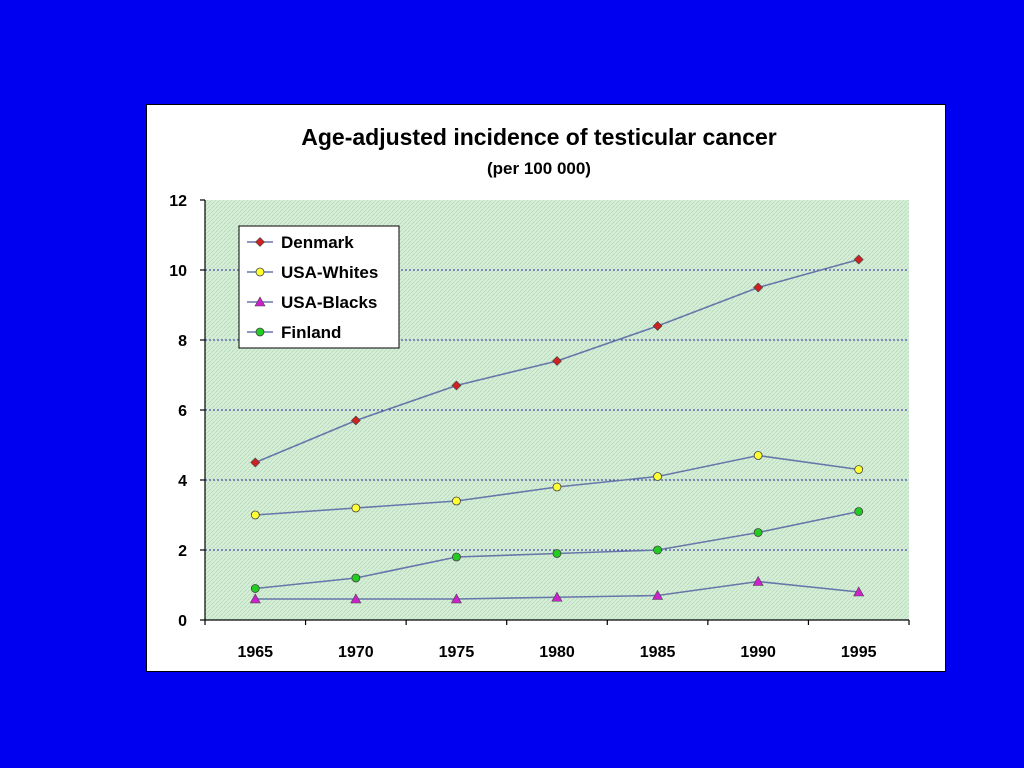 This screenshot has height=768, width=1024. What do you see at coordinates (182, 341) in the screenshot?
I see `y-tick-label: 8` at bounding box center [182, 341].